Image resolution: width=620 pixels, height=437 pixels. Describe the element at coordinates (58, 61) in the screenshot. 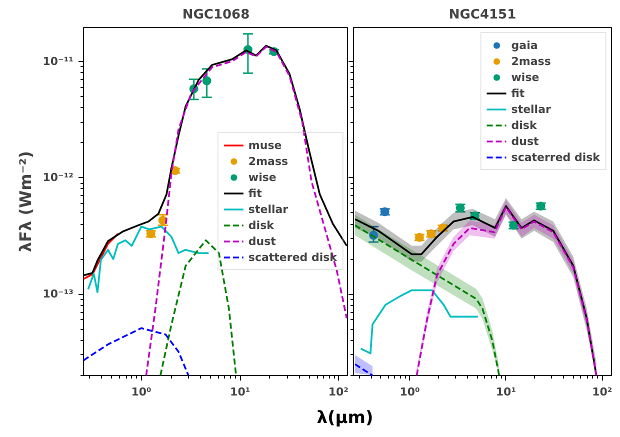

I see `y-tick-label: 10⁻¹¹` at that location.